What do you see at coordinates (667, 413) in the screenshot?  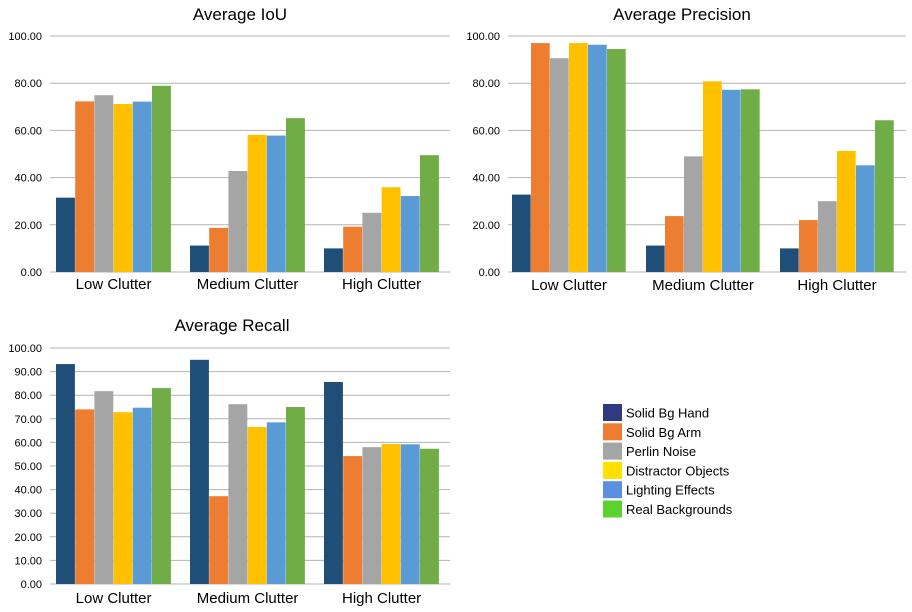 I see `legend-label: Solid Bg Hand` at bounding box center [667, 413].